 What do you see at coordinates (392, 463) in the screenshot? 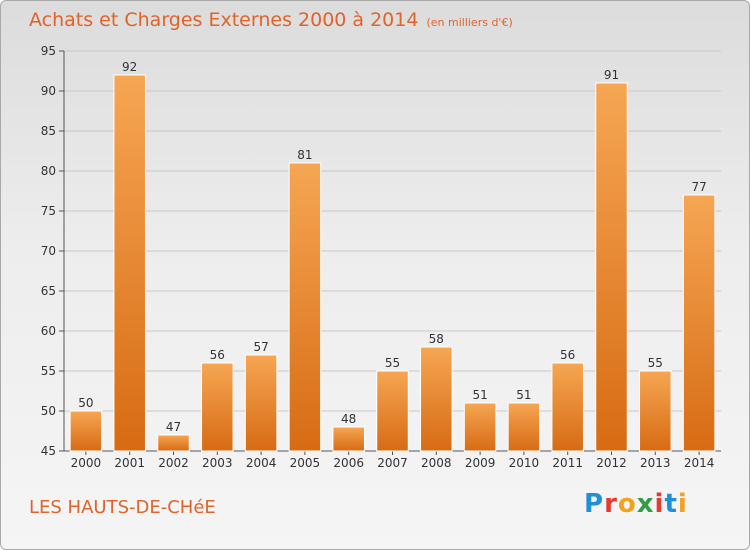
I see `x-tick-label: 2007` at bounding box center [392, 463].